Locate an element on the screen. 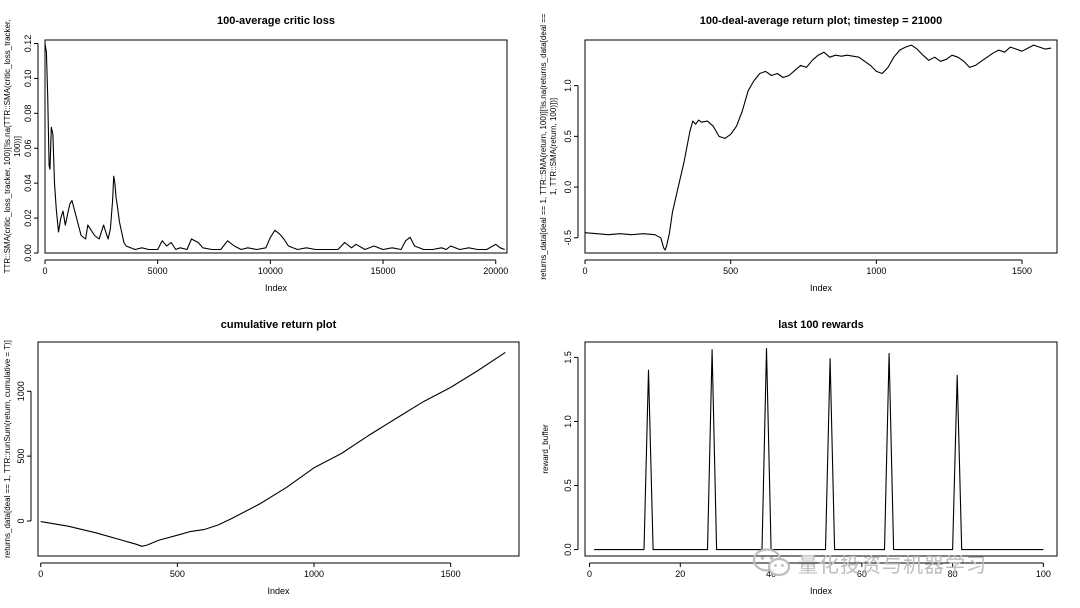 Image resolution: width=1080 pixels, height=608 pixels. y-tick-label: 0.10 is located at coordinates (28, 79).